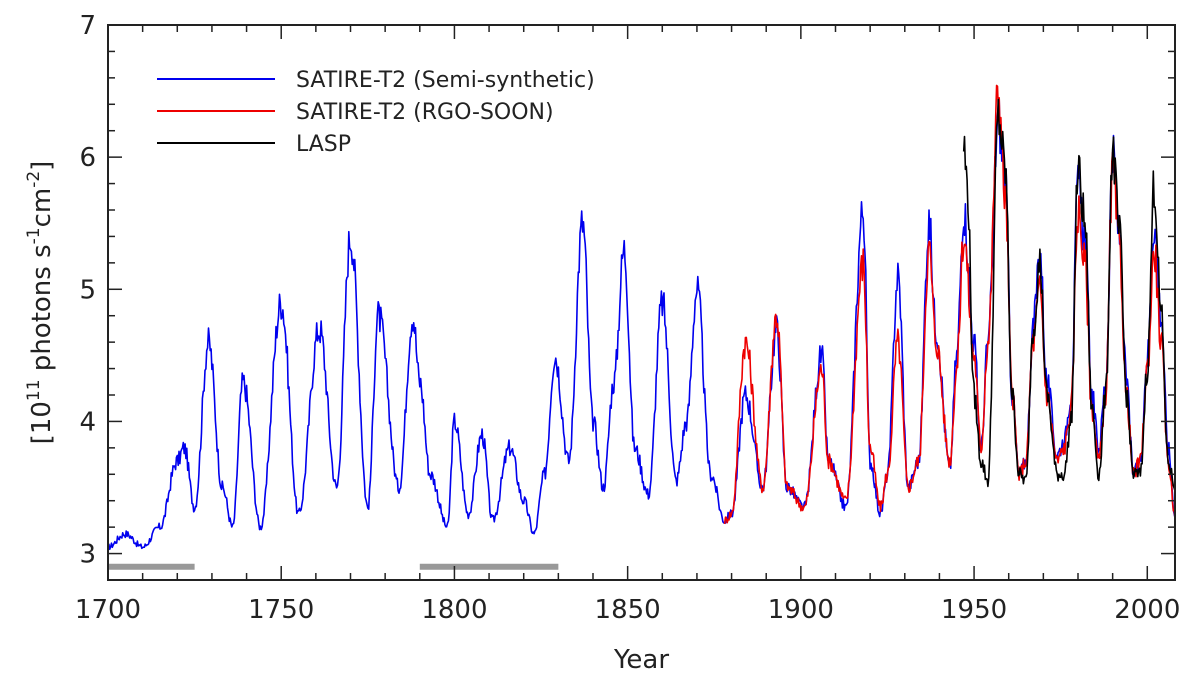  What do you see at coordinates (34, 179) in the screenshot?
I see `y-label-exp3: -2` at bounding box center [34, 179].